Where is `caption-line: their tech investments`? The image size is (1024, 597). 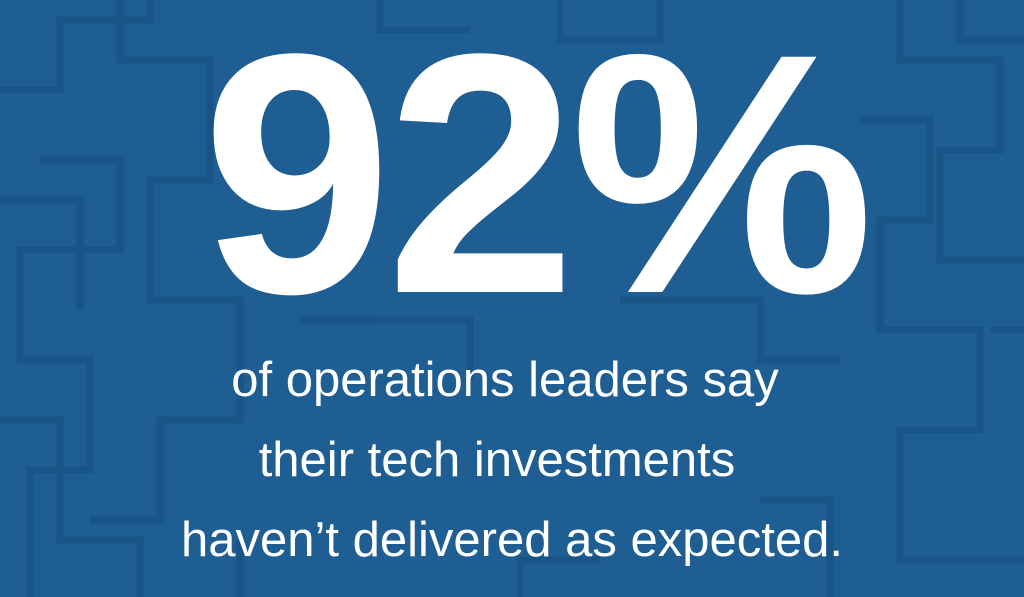 caption-line: their tech investments is located at coordinates (497, 460).